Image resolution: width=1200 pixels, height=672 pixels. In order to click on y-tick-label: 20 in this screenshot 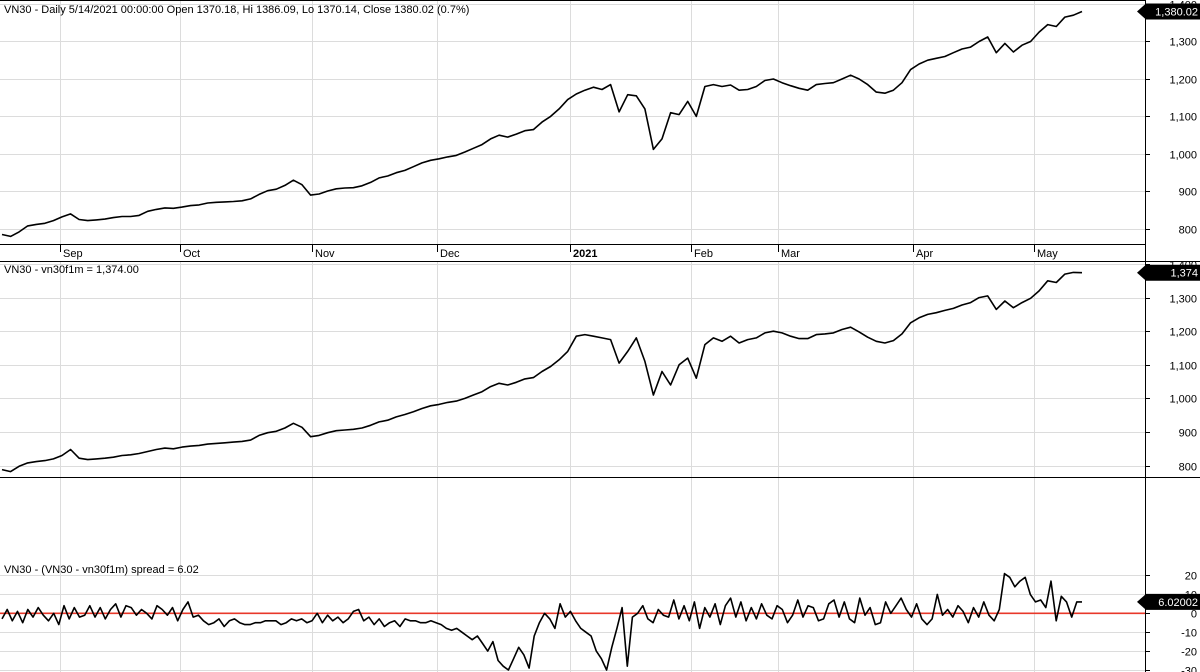, I will do `click(1191, 577)`.